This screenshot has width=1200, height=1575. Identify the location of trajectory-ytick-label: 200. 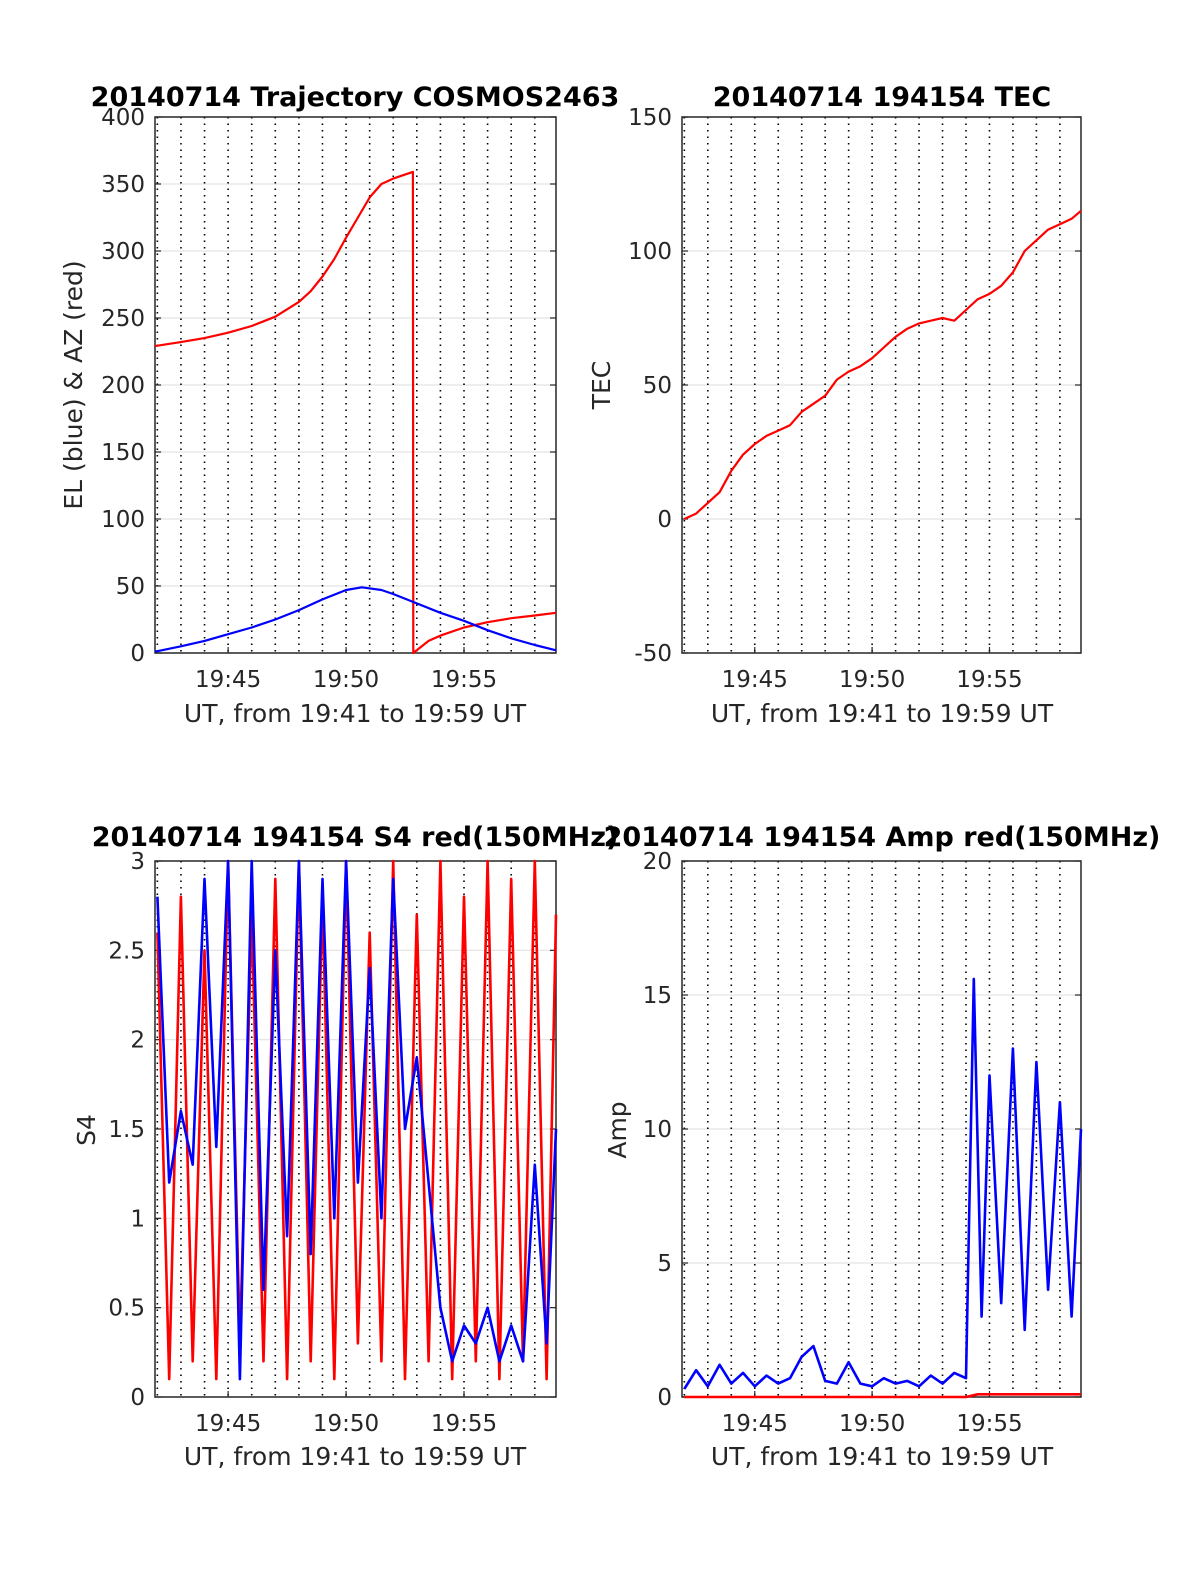
(123, 386).